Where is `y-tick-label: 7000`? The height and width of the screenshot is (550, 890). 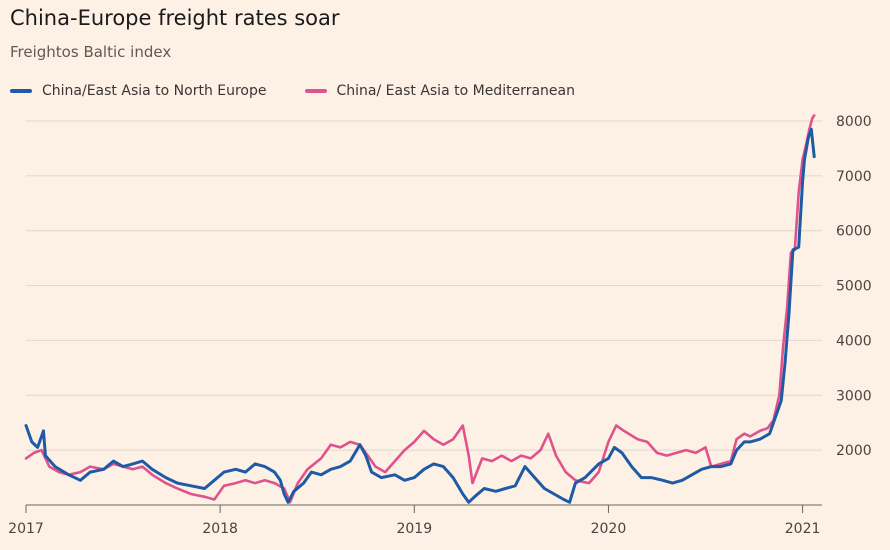 y-tick-label: 7000 is located at coordinates (854, 177).